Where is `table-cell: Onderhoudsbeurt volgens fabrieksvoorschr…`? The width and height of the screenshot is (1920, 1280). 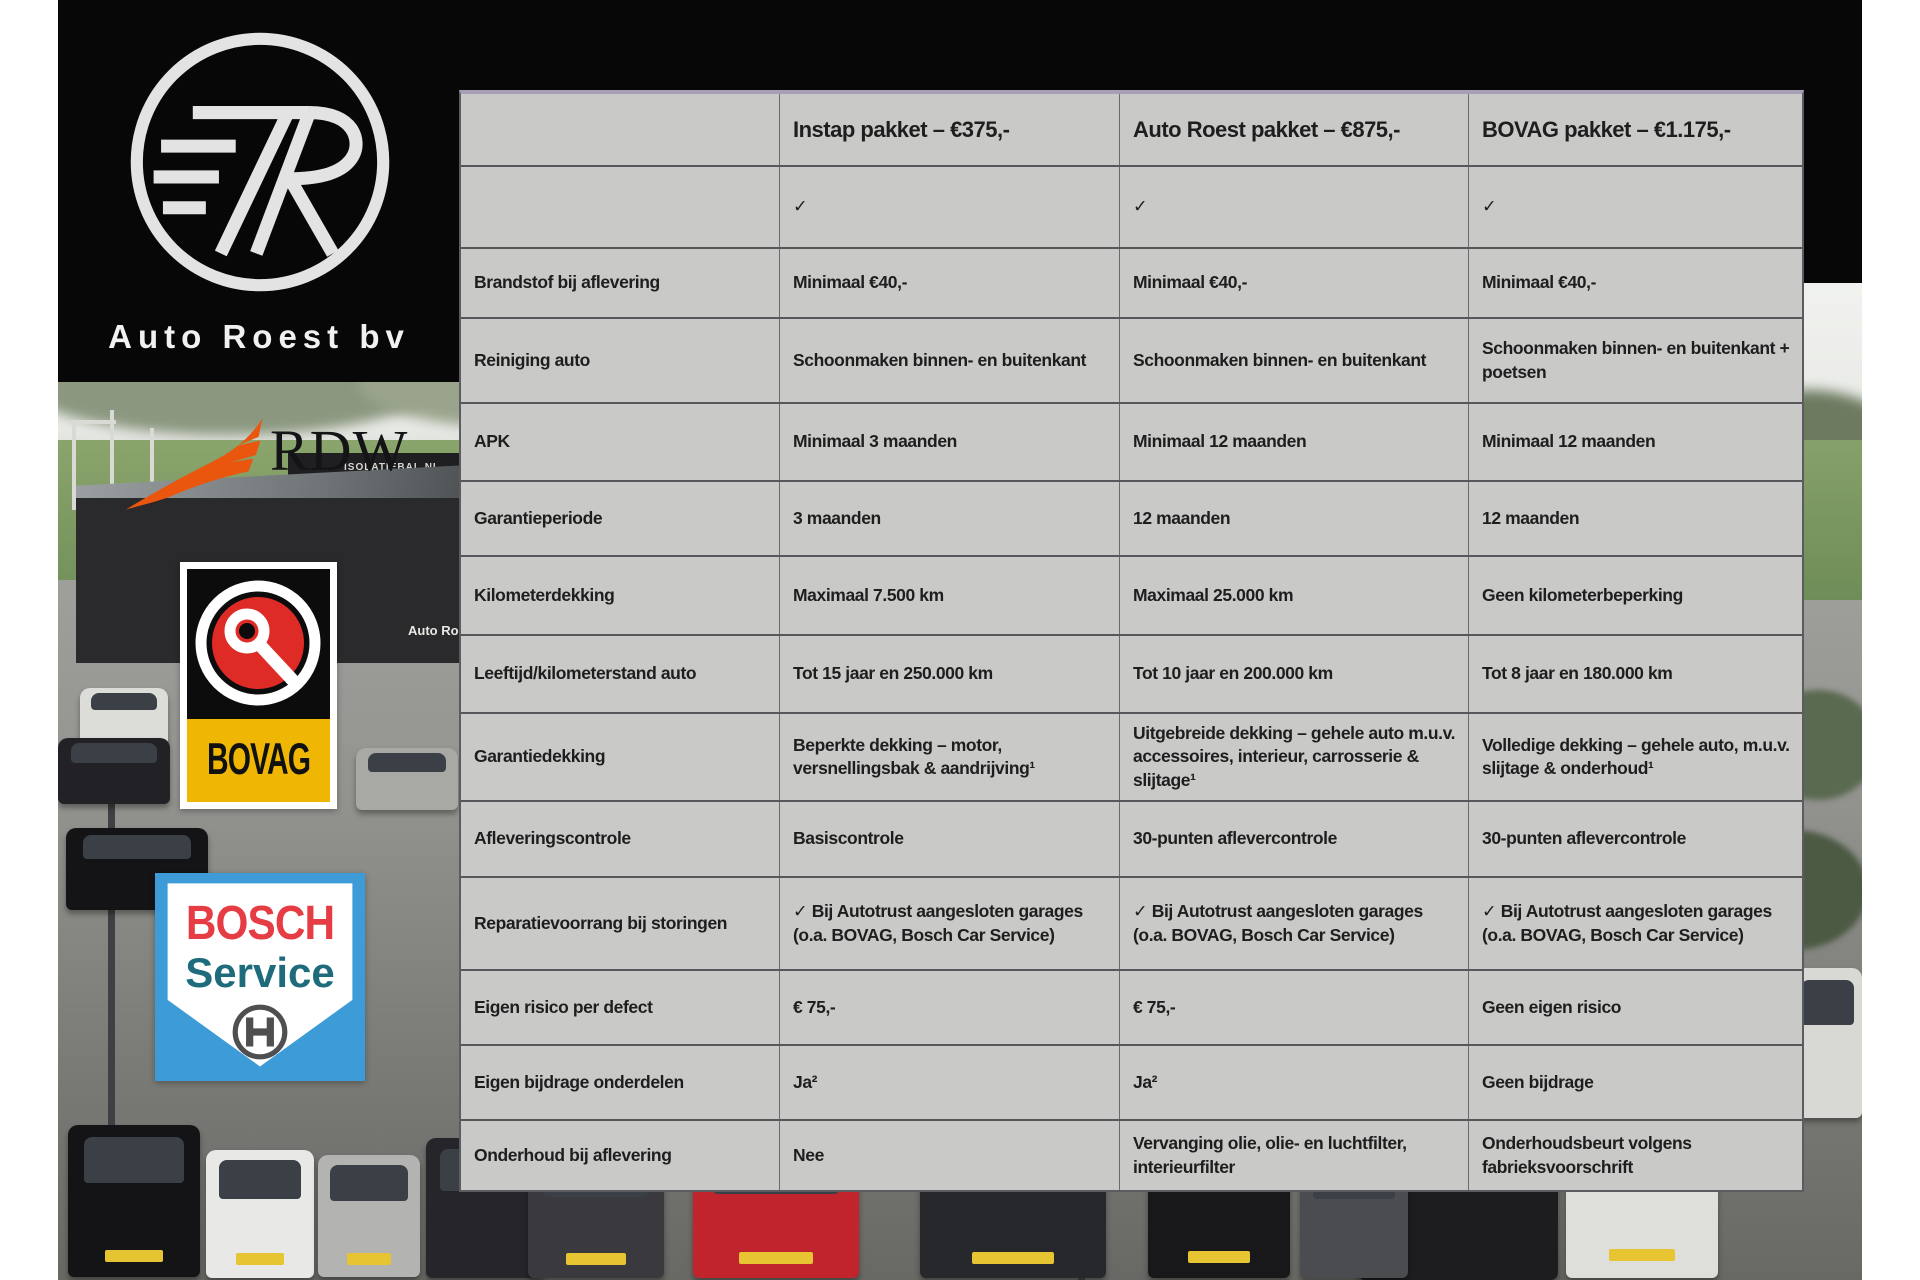
table-cell: Onderhoudsbeurt volgens fabrieksvoorschr… is located at coordinates (1587, 1155).